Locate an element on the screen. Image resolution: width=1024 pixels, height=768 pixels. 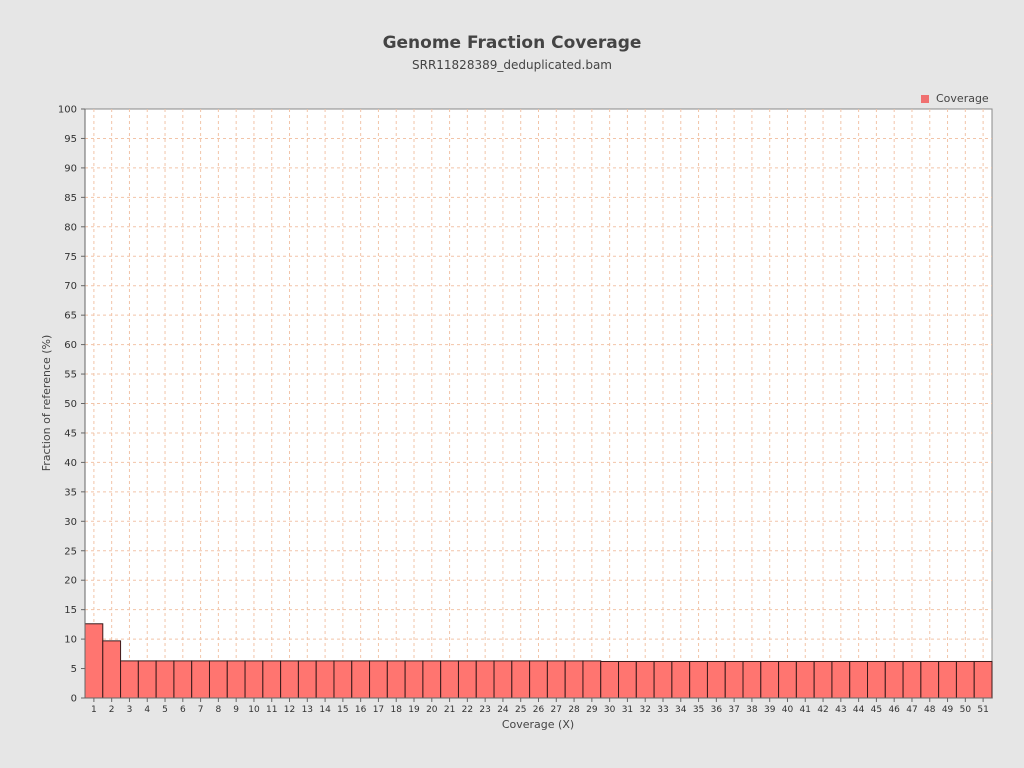
chart-subtitle: SRR11828389_deduplicated.bam is located at coordinates (512, 65).